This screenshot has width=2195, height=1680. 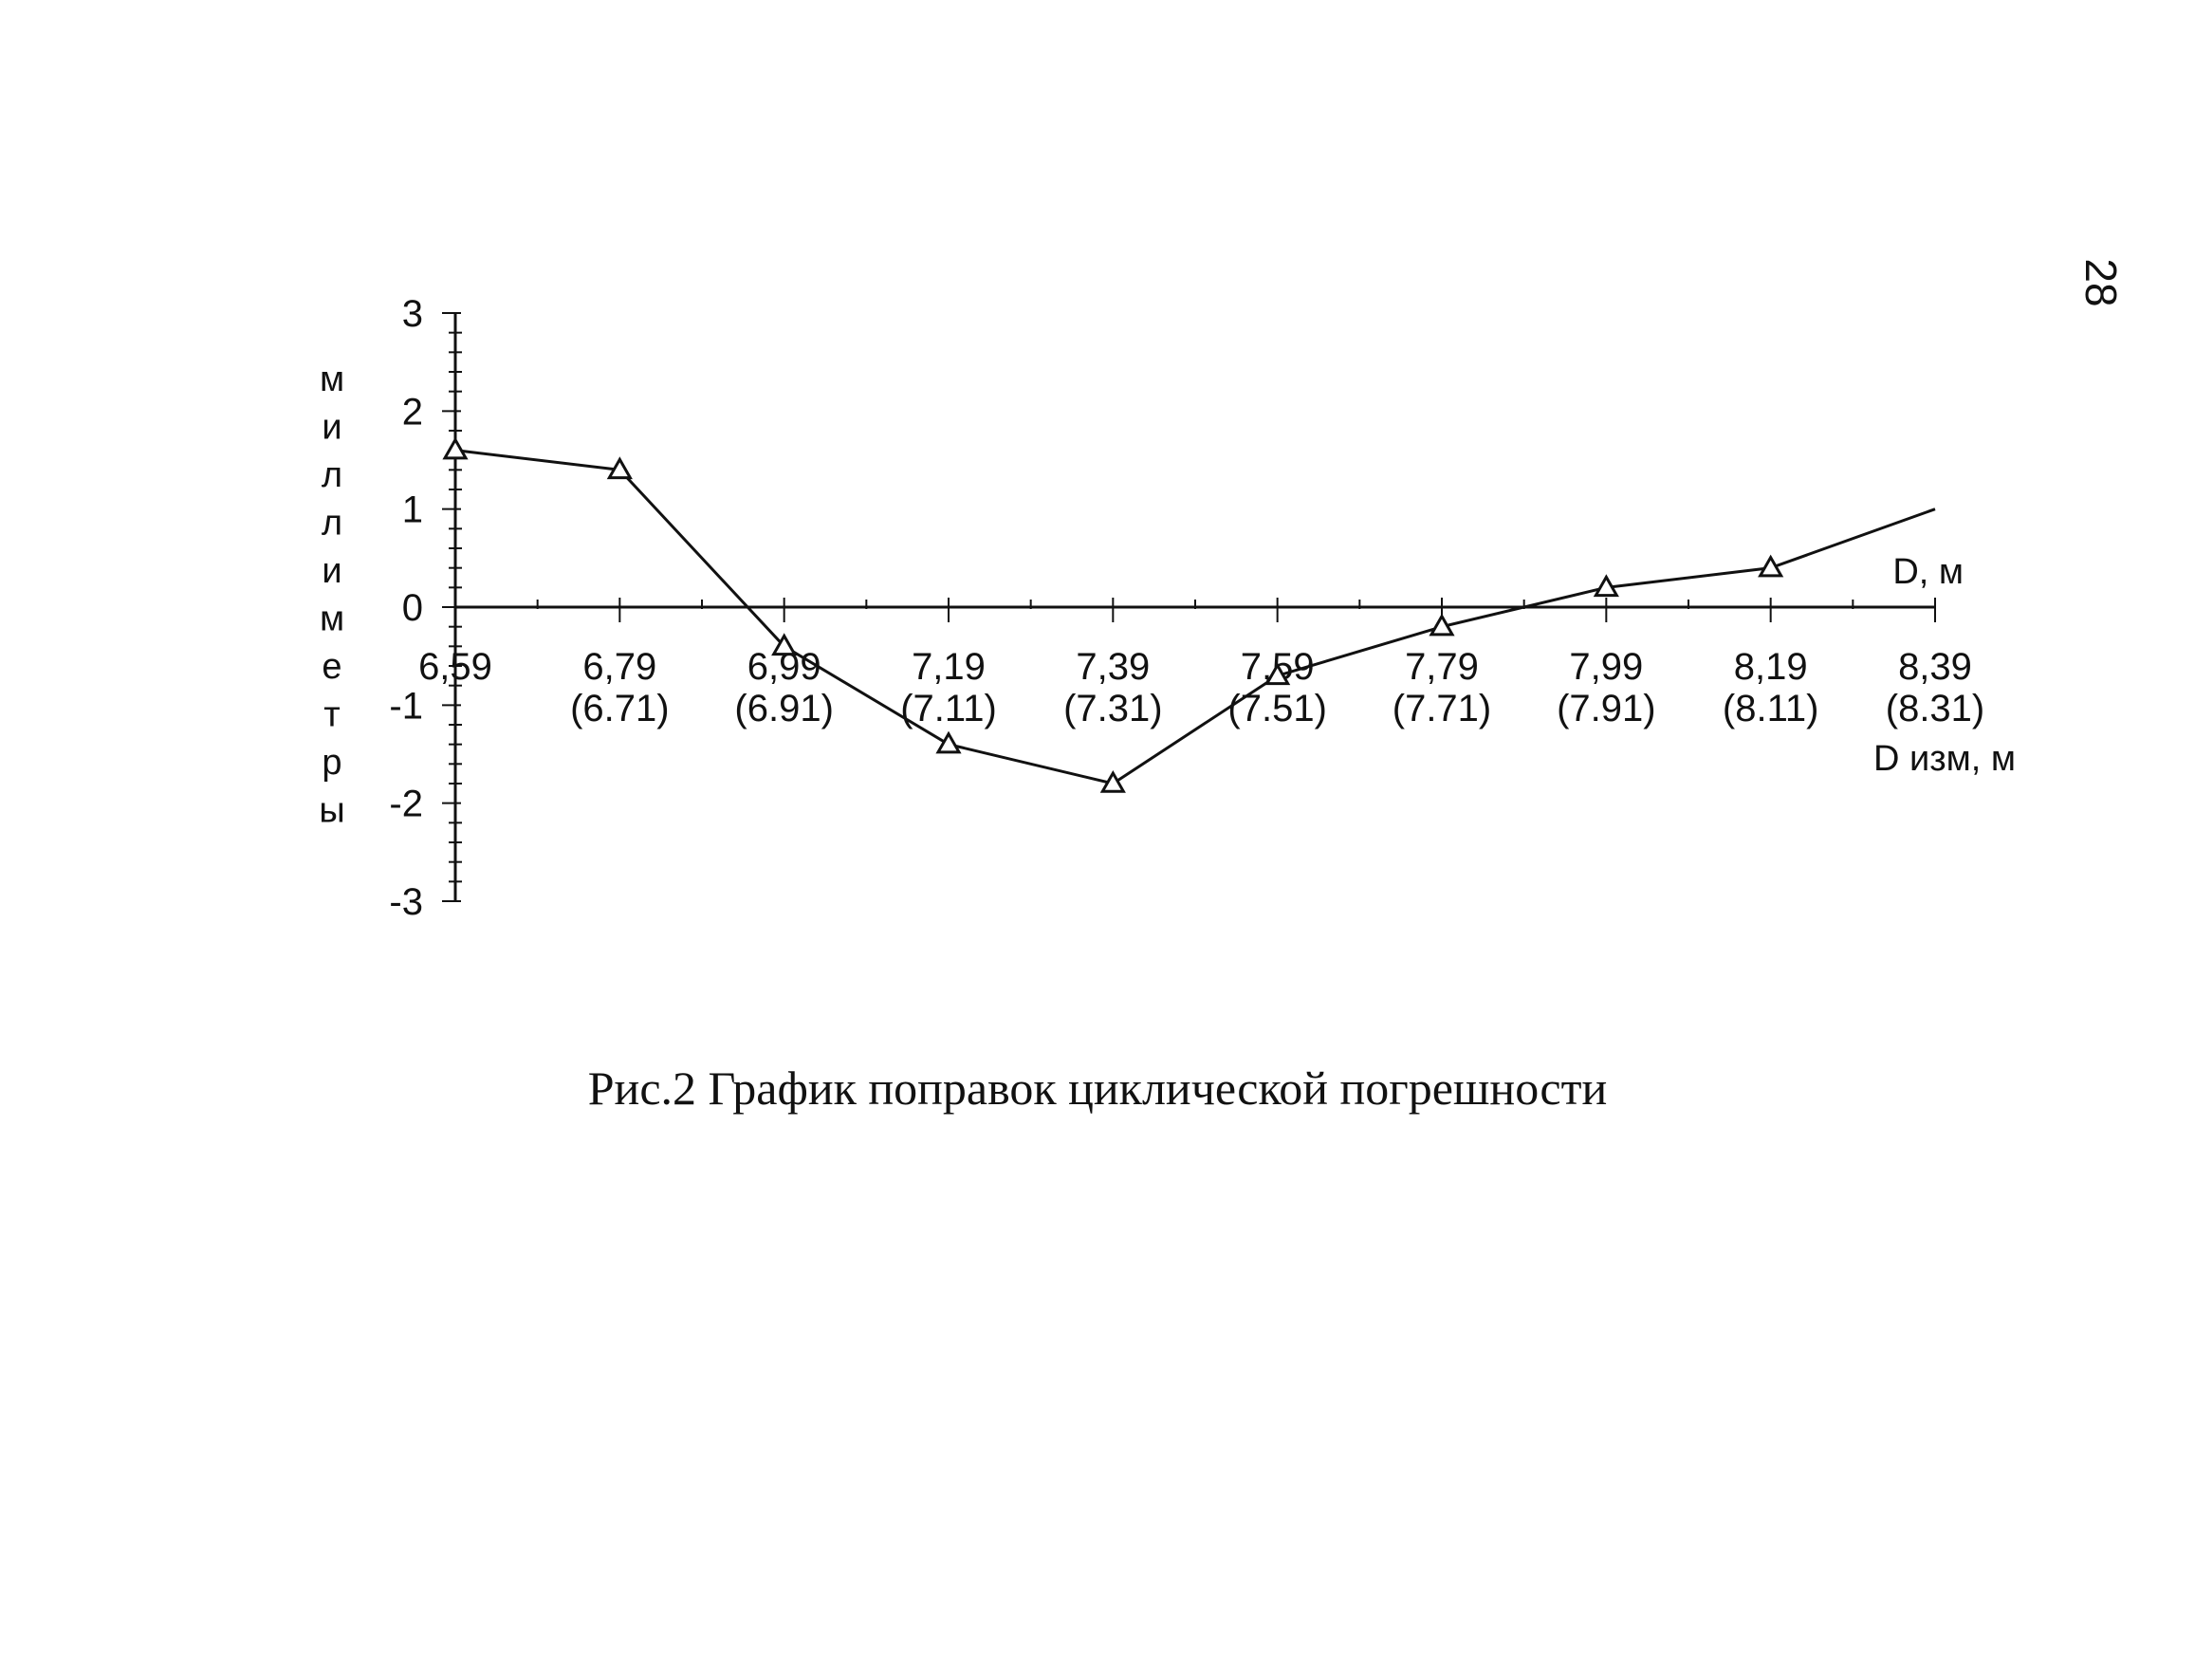 I want to click on y-axis-label-char: т, so click(x=331, y=715).